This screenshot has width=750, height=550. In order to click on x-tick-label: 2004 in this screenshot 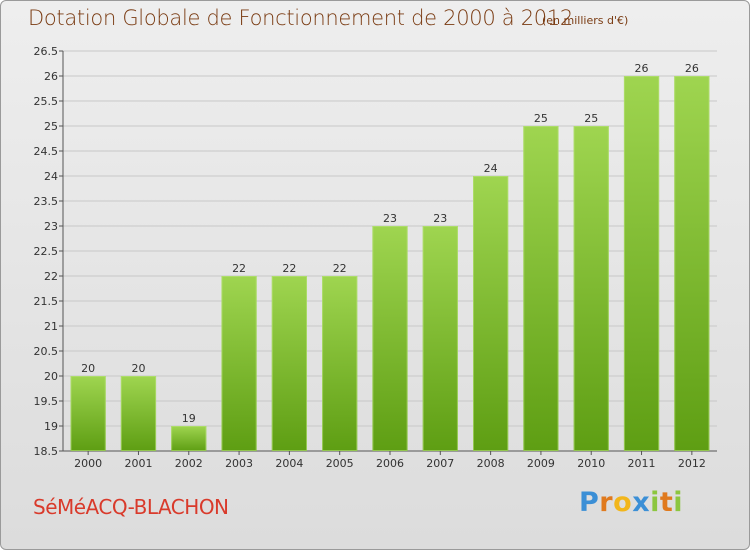, I will do `click(289, 463)`.